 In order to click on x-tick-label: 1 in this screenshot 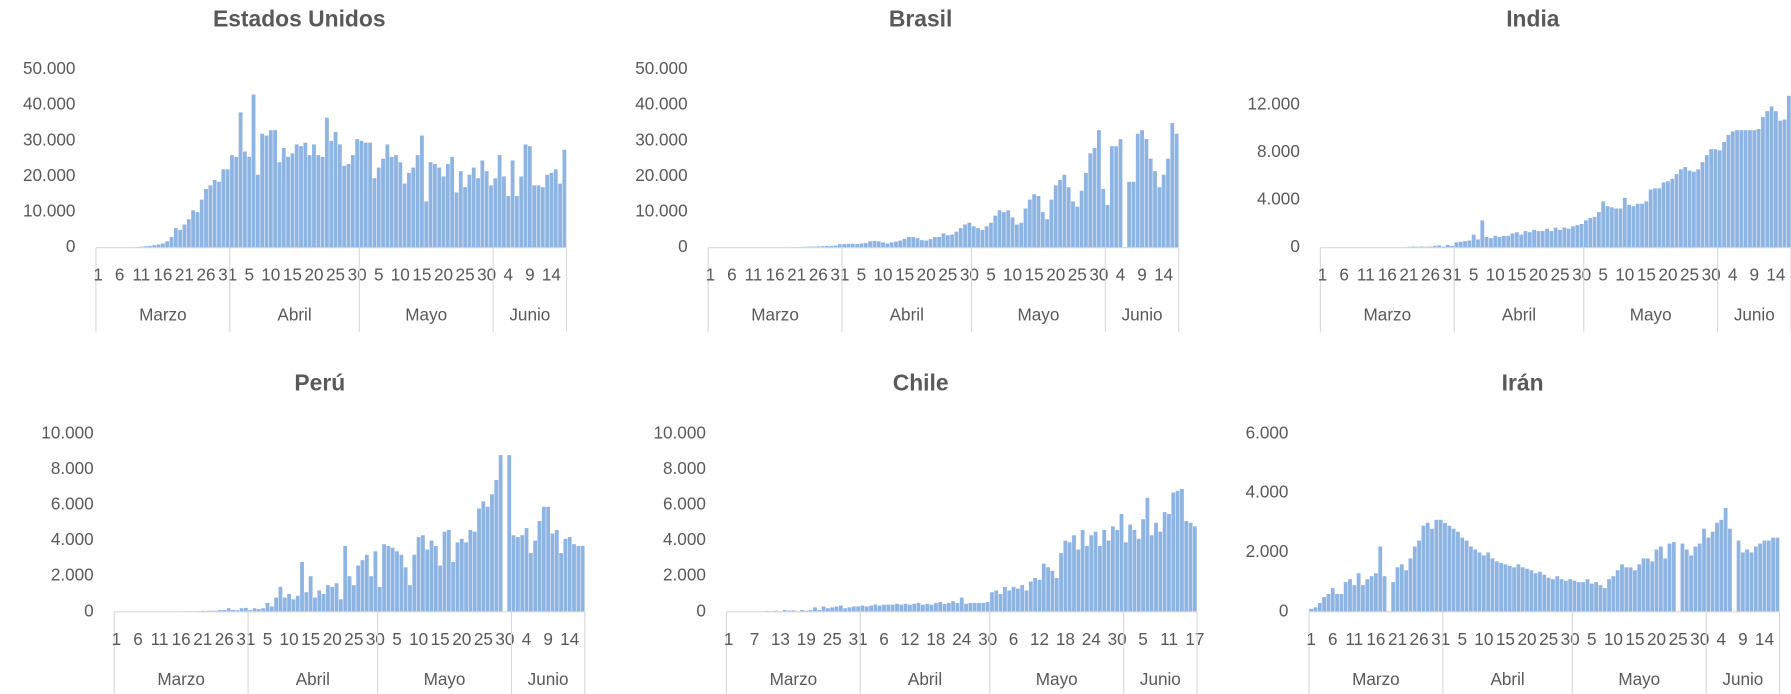, I will do `click(117, 639)`.